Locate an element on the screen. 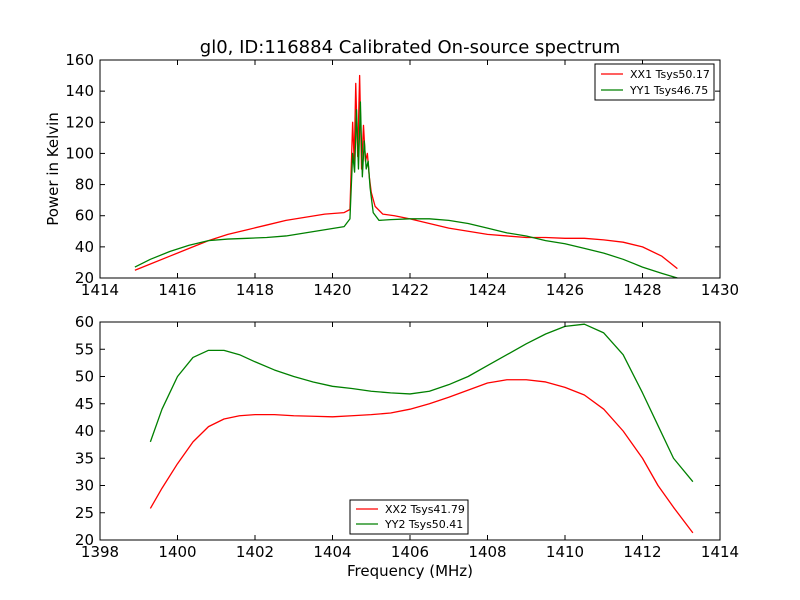  x-tick-label: 1416 is located at coordinates (177, 290).